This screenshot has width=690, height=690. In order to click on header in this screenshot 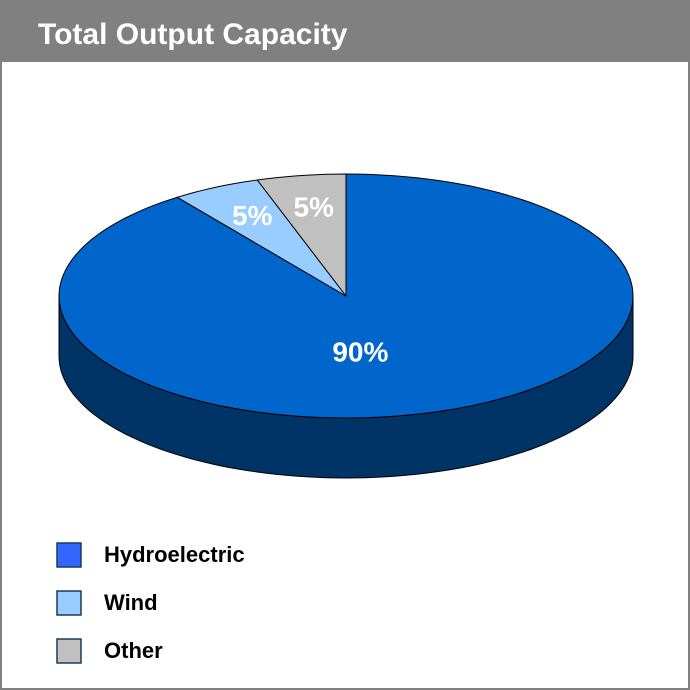, I will do `click(345, 31)`.